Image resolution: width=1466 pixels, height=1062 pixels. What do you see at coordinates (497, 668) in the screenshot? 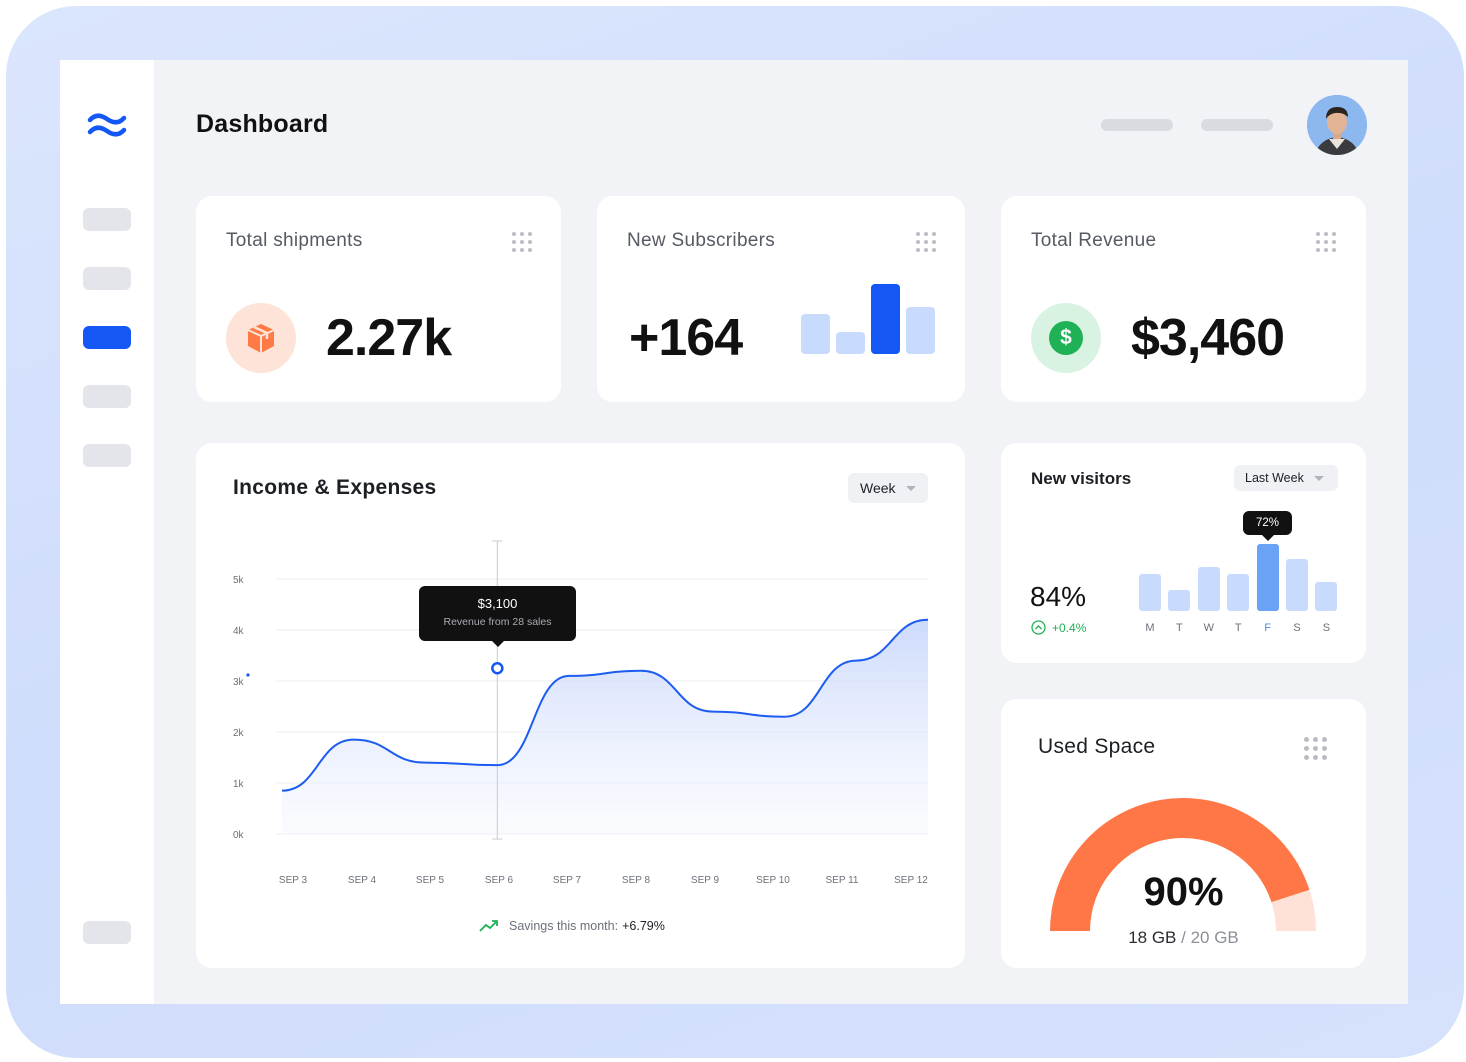
I see `marker-point` at bounding box center [497, 668].